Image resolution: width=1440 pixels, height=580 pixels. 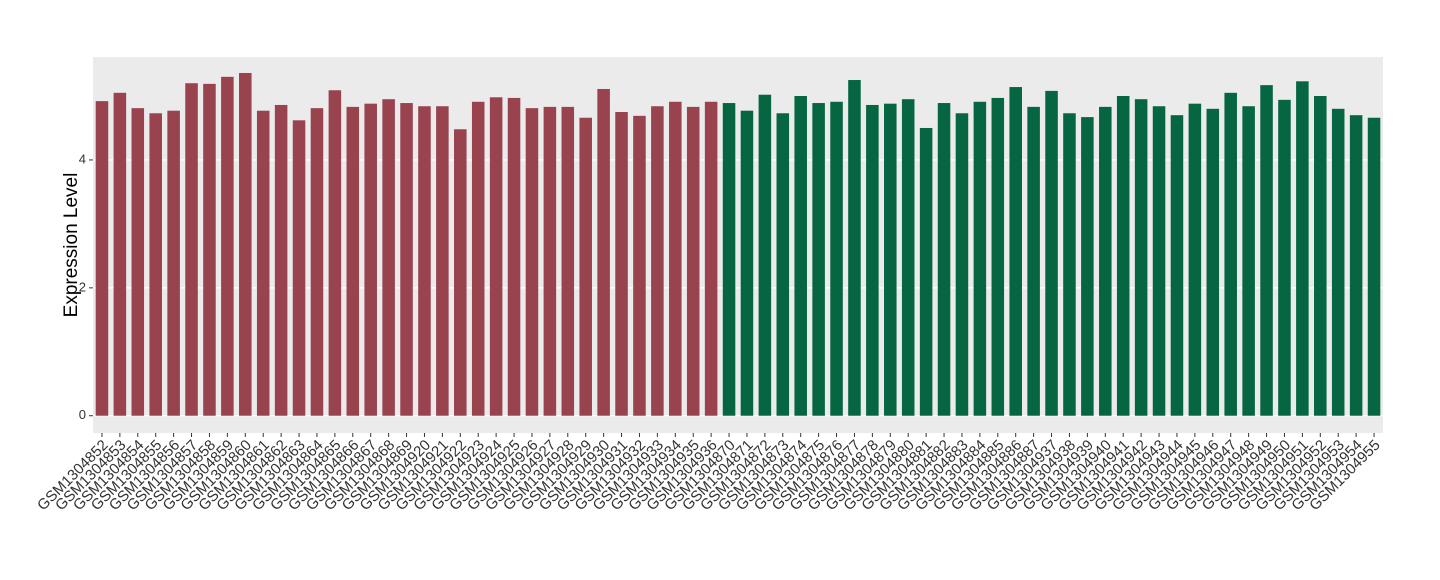 I want to click on y-tick-label: 2, so click(x=82, y=286).